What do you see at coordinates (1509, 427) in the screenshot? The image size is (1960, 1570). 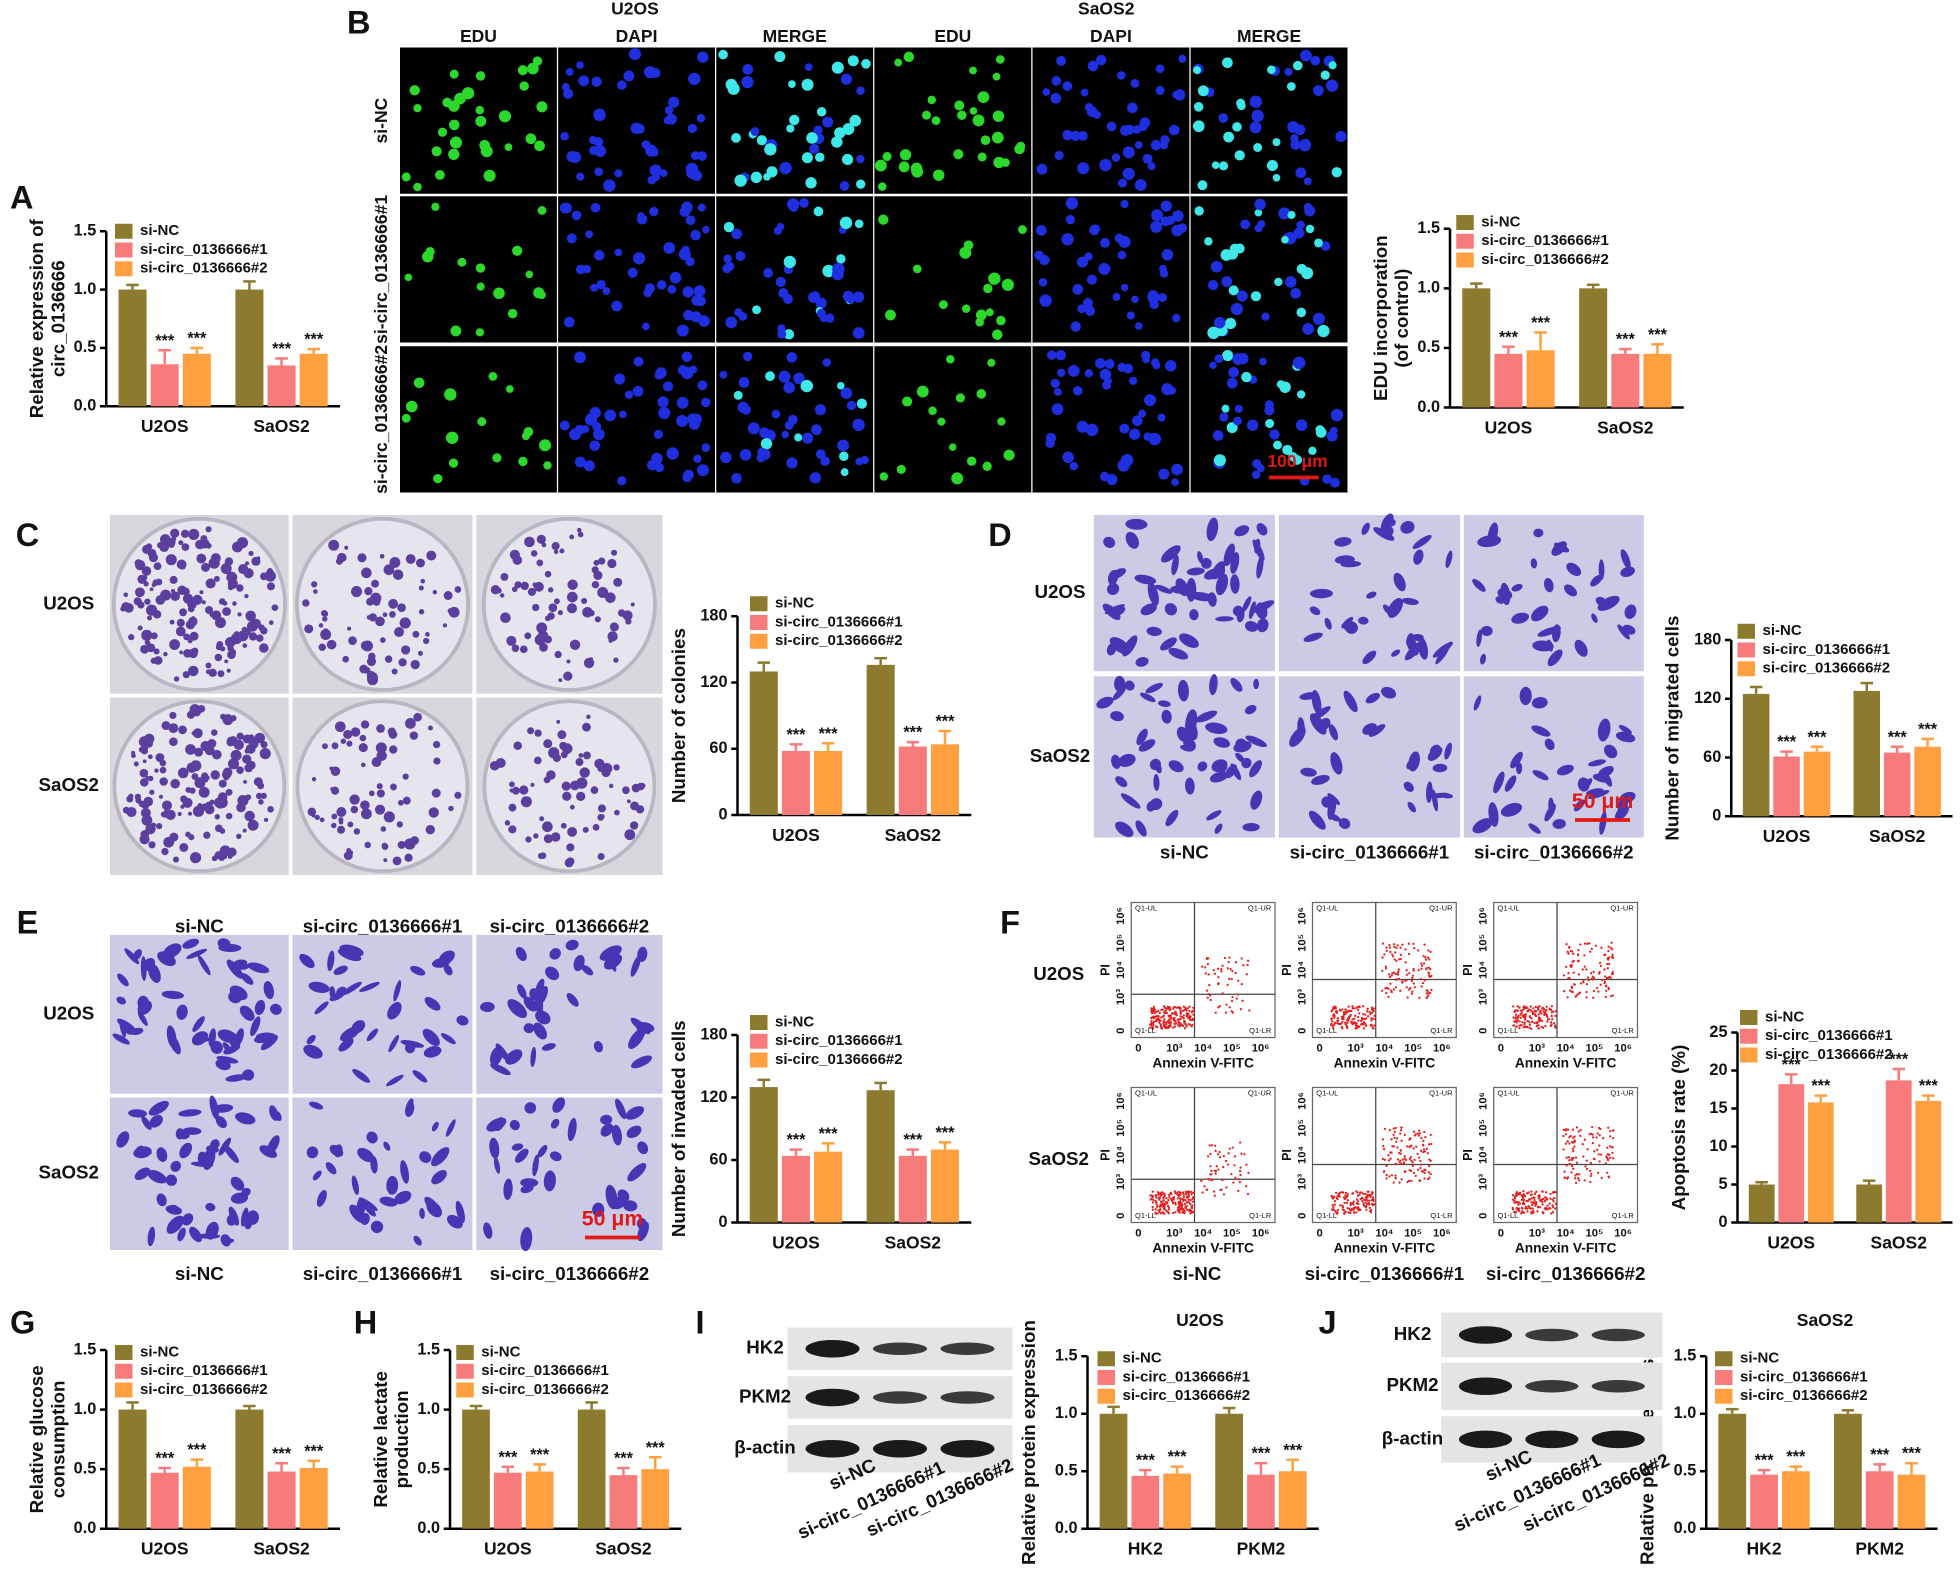 I see `x-tick-label: U2OS` at bounding box center [1509, 427].